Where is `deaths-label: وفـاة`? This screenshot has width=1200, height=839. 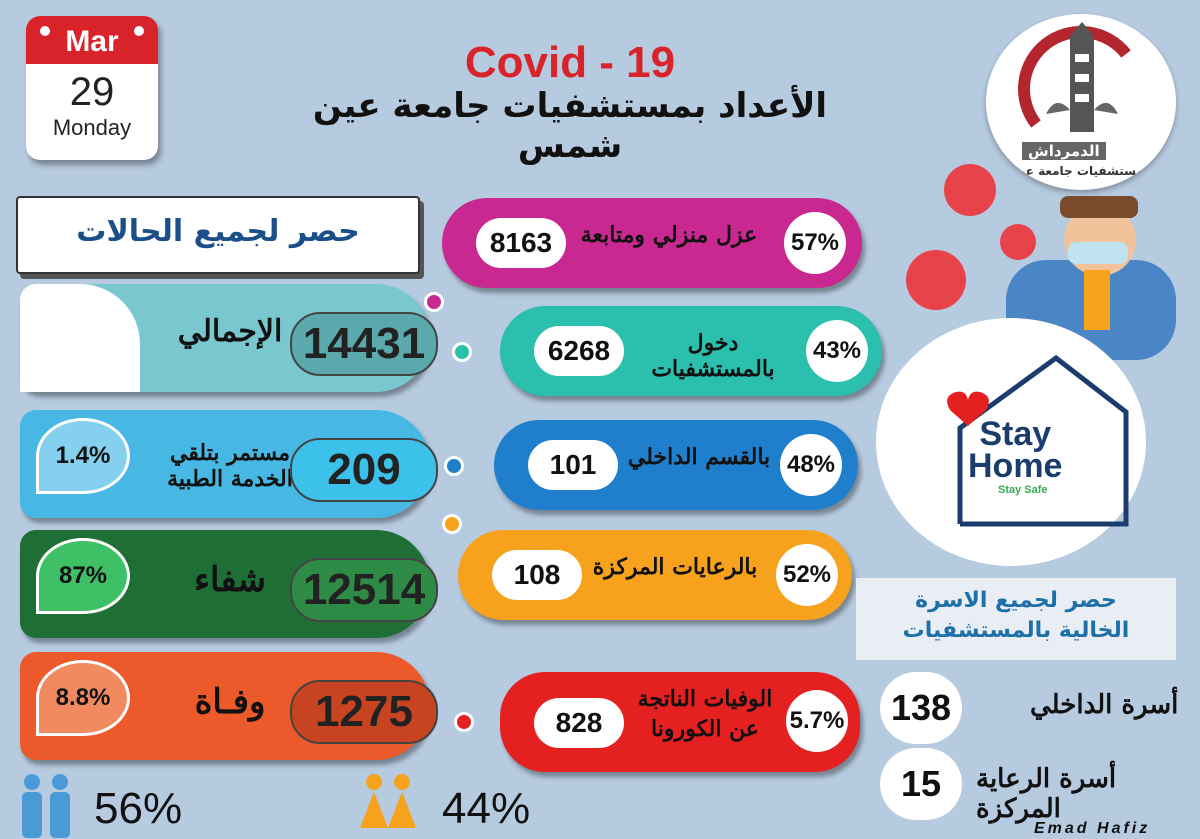
deaths-label: وفـاة is located at coordinates (230, 702).